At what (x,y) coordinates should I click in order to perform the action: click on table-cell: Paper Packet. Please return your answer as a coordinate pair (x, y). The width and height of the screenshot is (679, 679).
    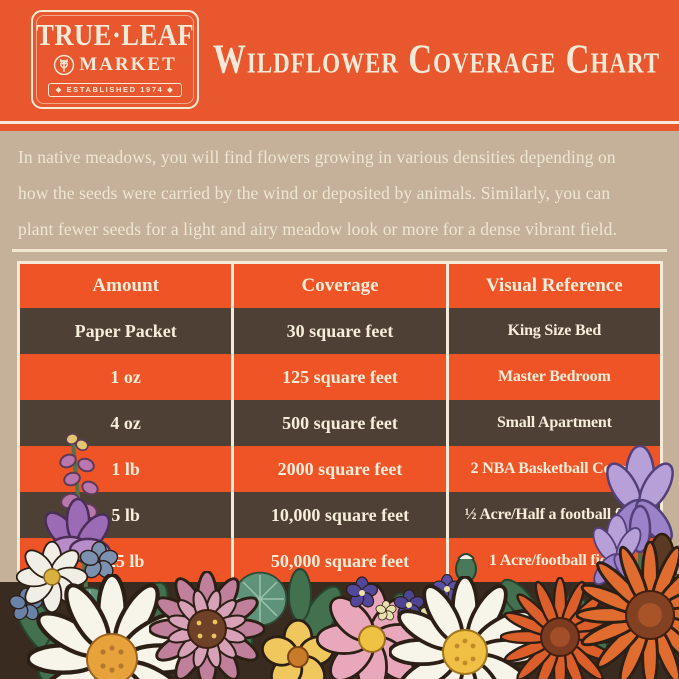
    Looking at the image, I should click on (126, 331).